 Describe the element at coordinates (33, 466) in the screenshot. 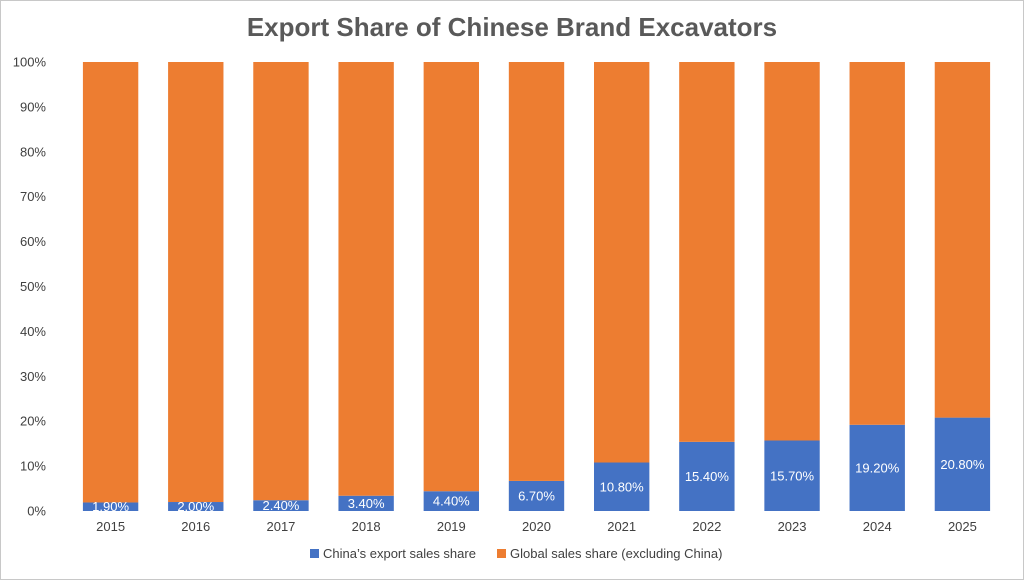

I see `y-tick-label: 10%` at that location.